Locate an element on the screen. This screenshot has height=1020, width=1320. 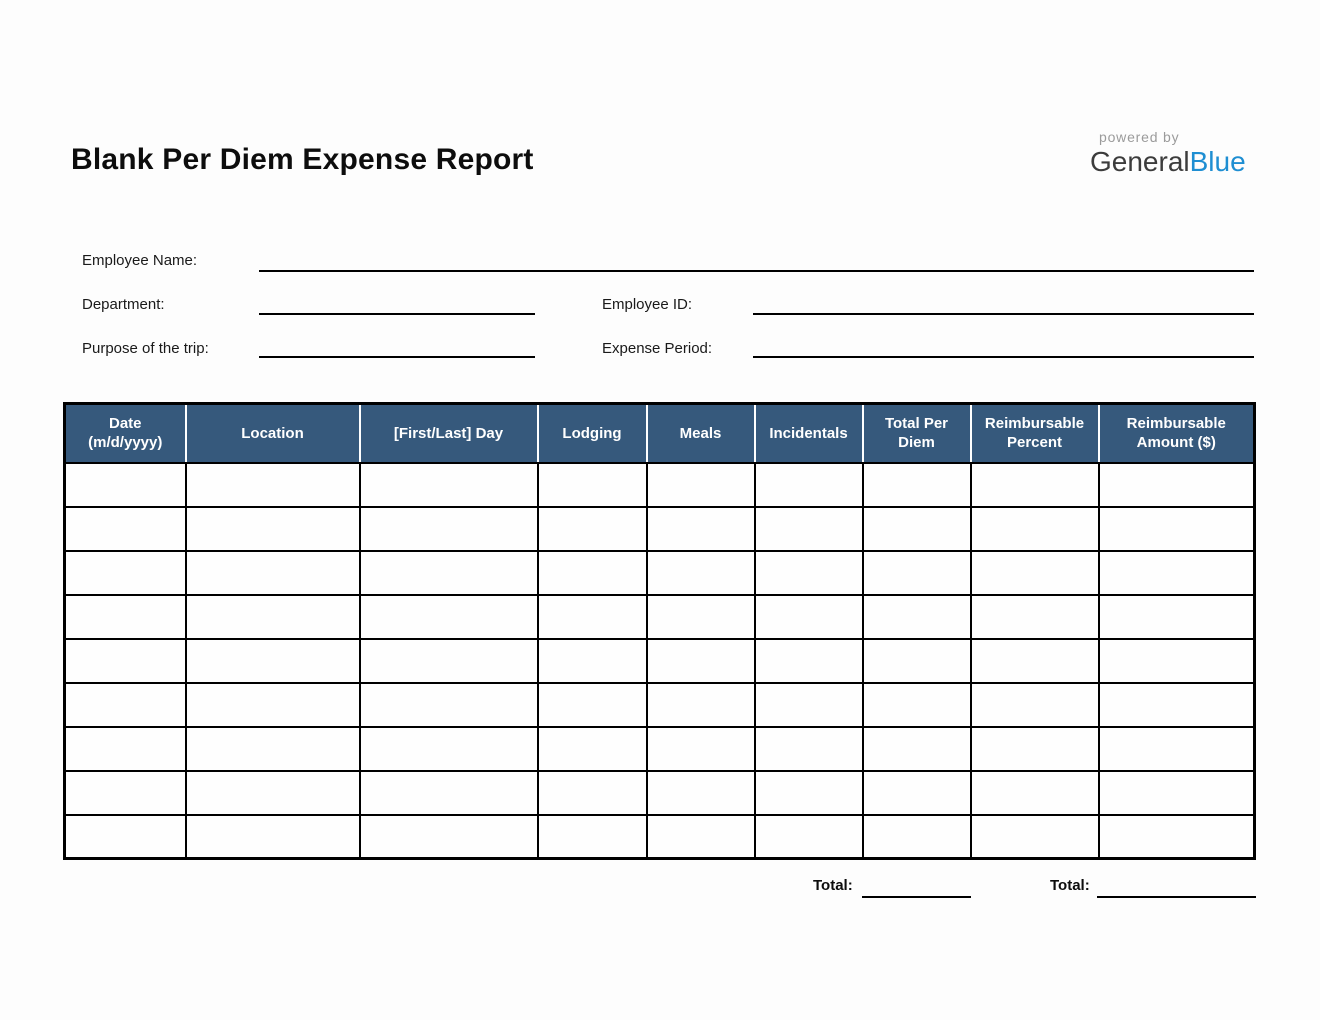
column-header-incidentals: Incidentals is located at coordinates (808, 433).